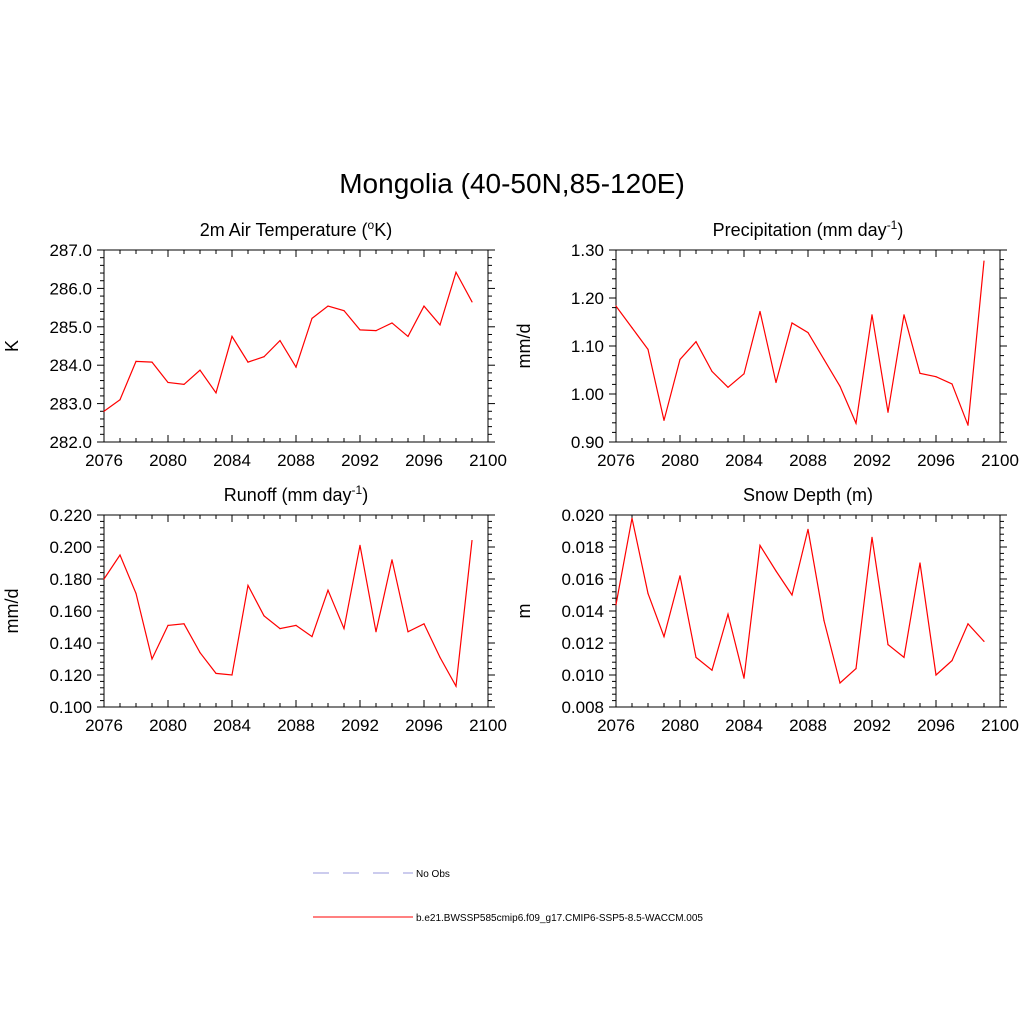  Describe the element at coordinates (70, 404) in the screenshot. I see `y-tick-label: 283.0` at that location.